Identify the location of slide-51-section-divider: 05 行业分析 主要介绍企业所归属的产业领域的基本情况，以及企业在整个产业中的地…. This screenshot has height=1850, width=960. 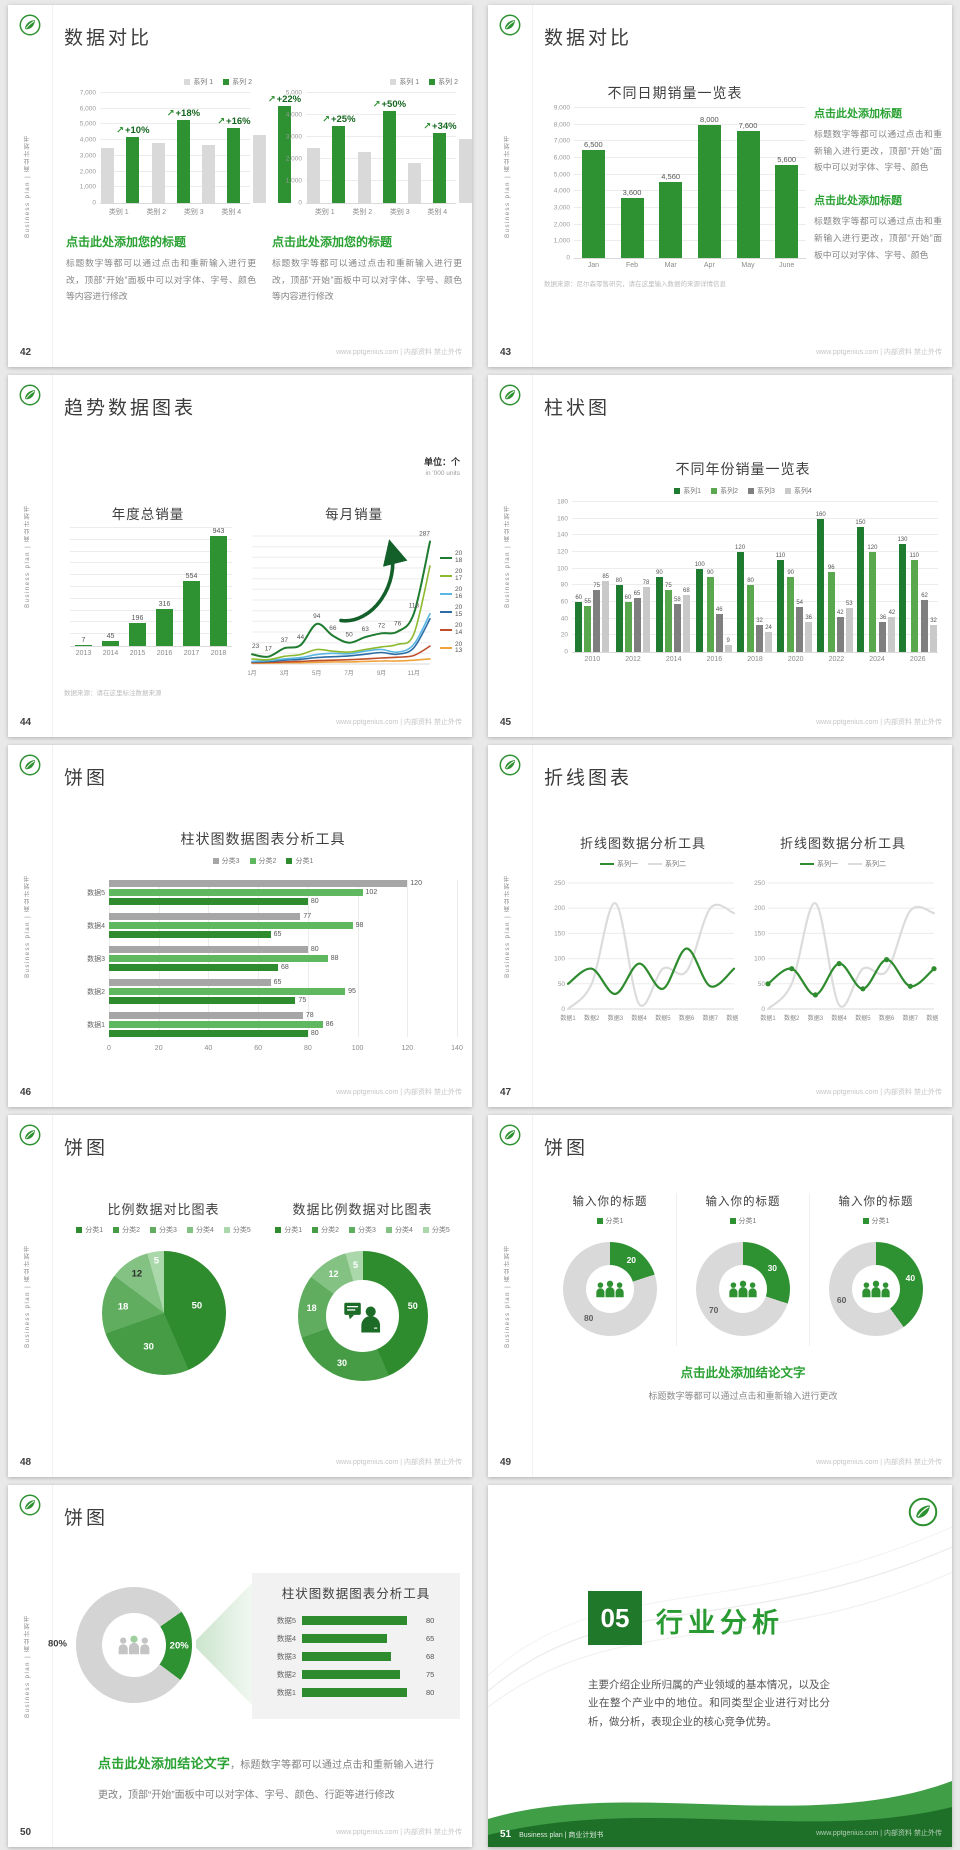
(720, 1666).